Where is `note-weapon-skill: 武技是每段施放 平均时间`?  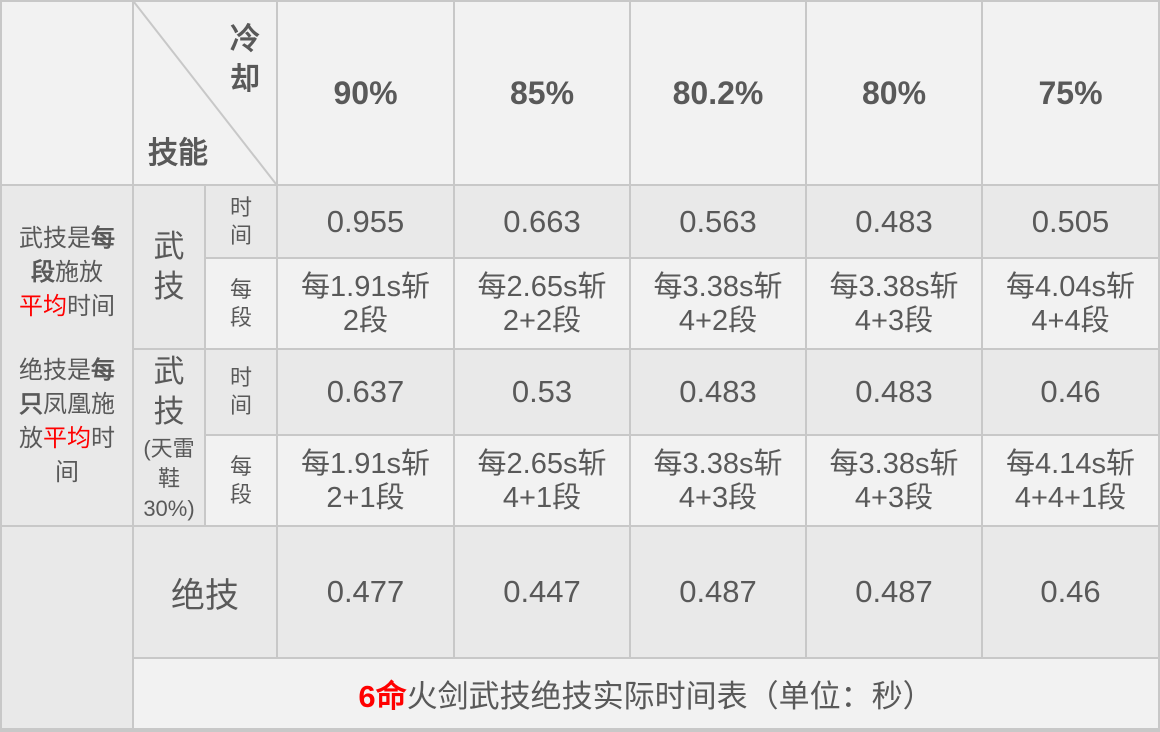 note-weapon-skill: 武技是每段施放 平均时间 is located at coordinates (67, 273).